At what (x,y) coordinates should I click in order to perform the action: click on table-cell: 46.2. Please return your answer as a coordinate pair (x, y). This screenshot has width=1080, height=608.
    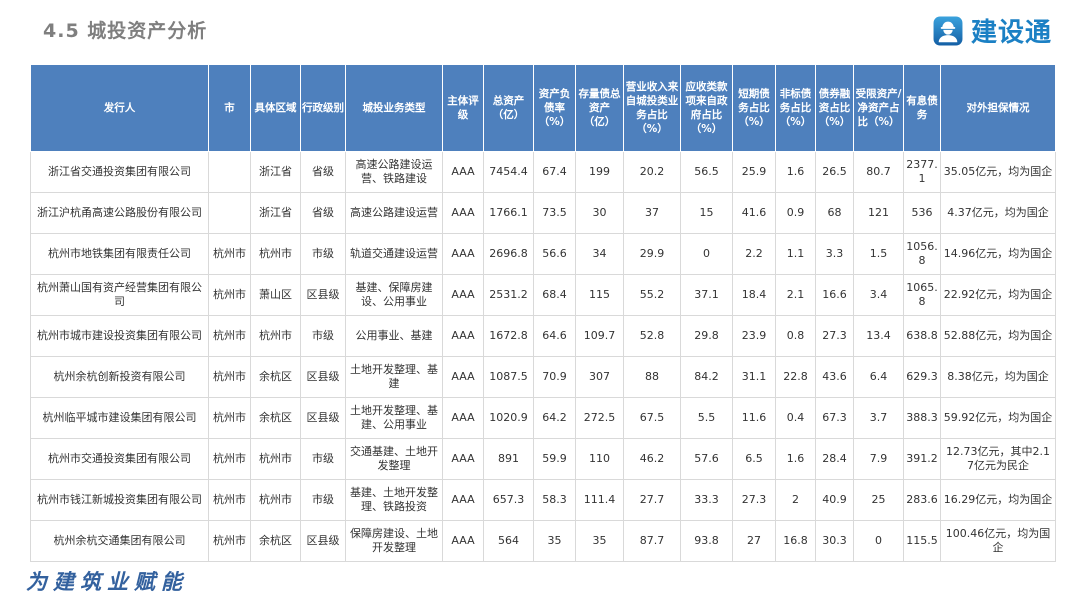
    Looking at the image, I should click on (652, 459).